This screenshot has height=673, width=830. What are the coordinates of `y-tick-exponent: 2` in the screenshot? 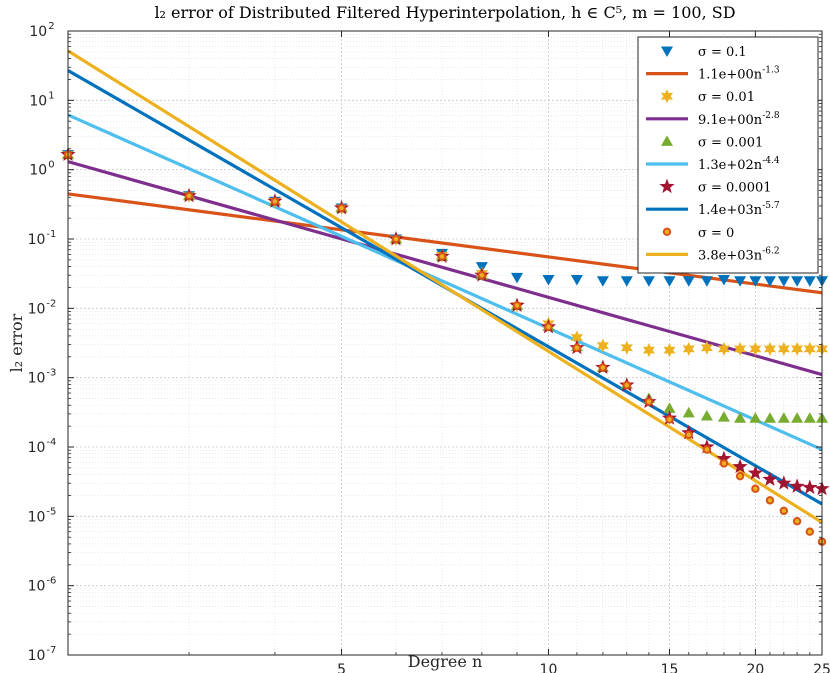 It's located at (51, 26).